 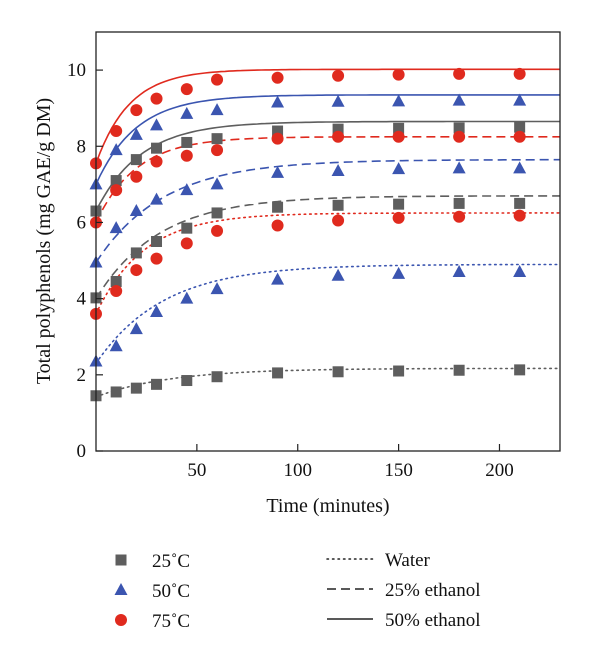 What do you see at coordinates (433, 620) in the screenshot?
I see `legend-label: 50% ethanol` at bounding box center [433, 620].